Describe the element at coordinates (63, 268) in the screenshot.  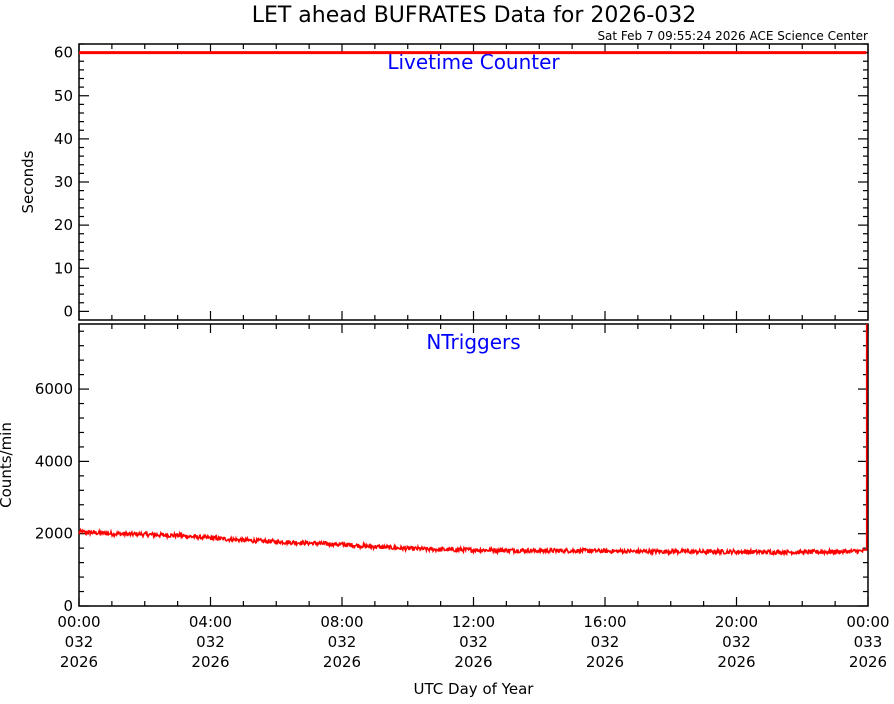
I see `y-tick-label: 10` at that location.